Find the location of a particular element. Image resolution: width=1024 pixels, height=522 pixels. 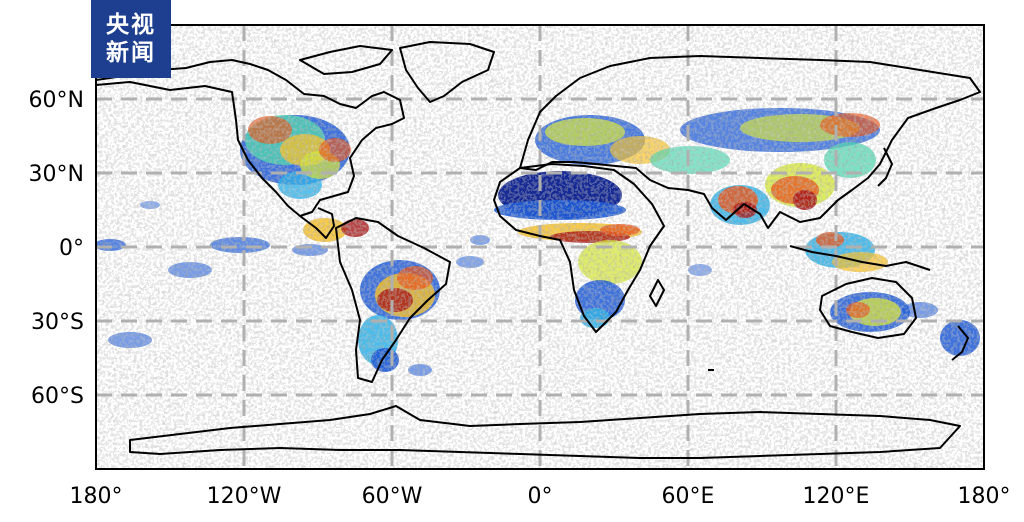

x-tick-label: 60°W is located at coordinates (392, 496).